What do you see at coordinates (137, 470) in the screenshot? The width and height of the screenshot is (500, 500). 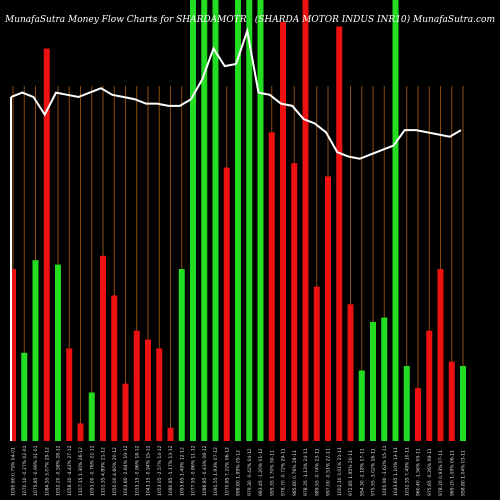 I see `x-tick-label: 1033.15 -0.96% 18-12` at bounding box center [137, 470].